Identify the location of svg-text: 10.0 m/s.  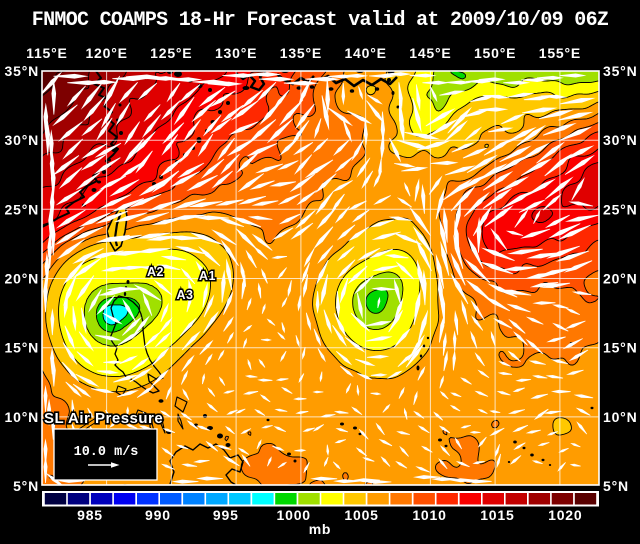
(106, 452).